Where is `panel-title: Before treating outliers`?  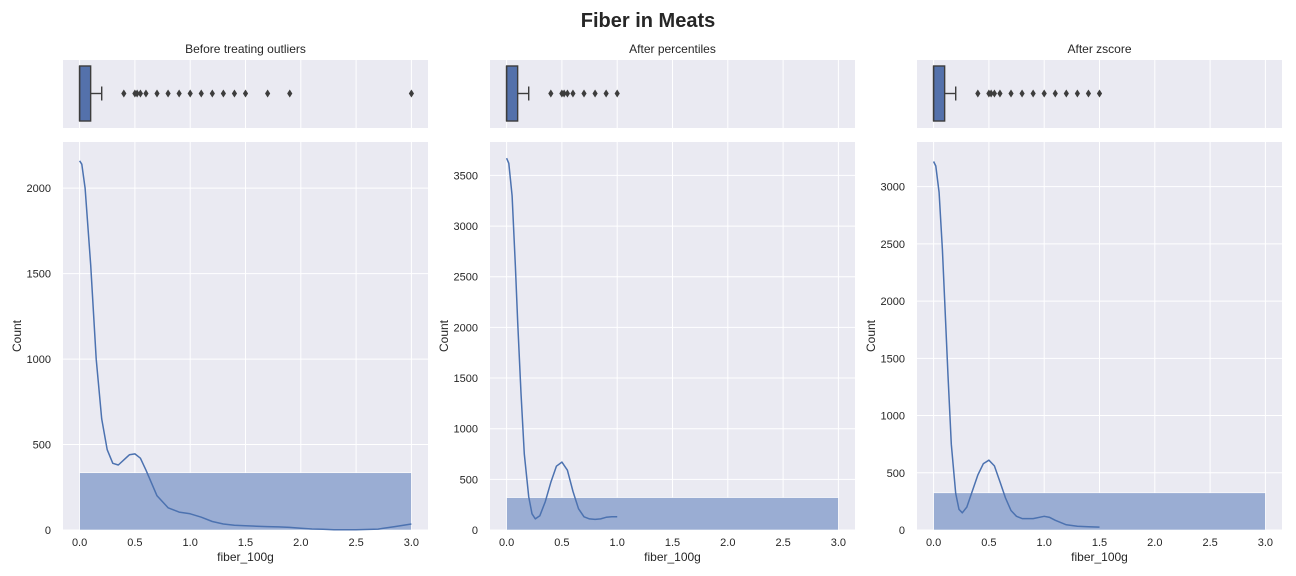
panel-title: Before treating outliers is located at coordinates (245, 49).